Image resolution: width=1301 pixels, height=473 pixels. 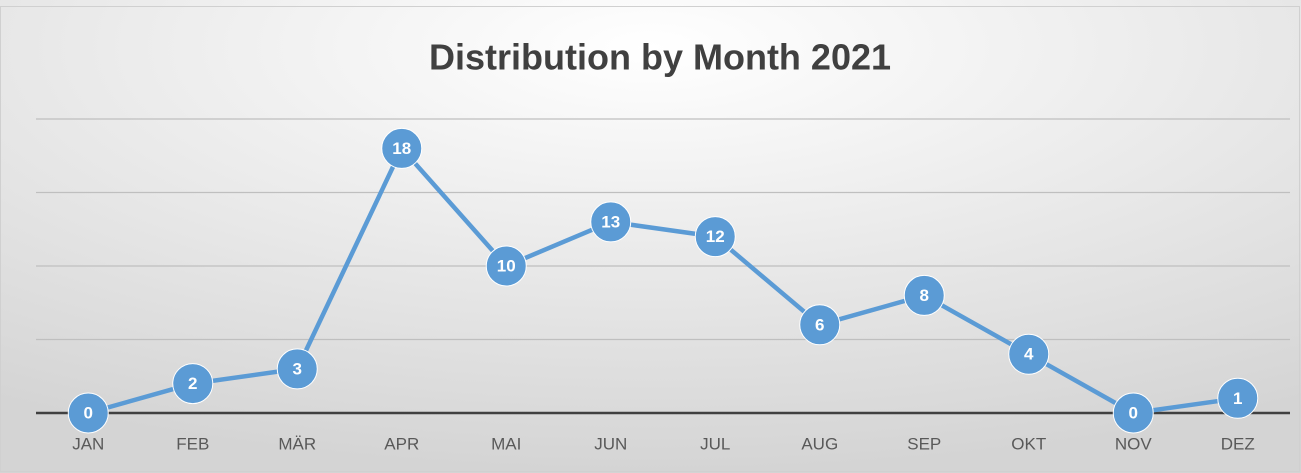 I want to click on x-tick-label: NOV, so click(x=1134, y=443).